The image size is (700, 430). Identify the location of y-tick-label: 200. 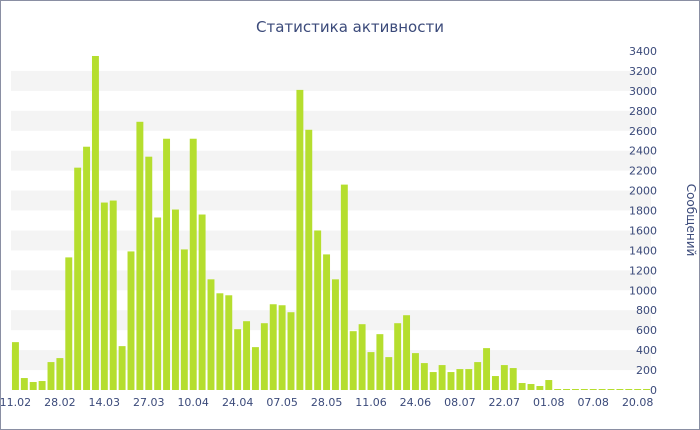
(646, 370).